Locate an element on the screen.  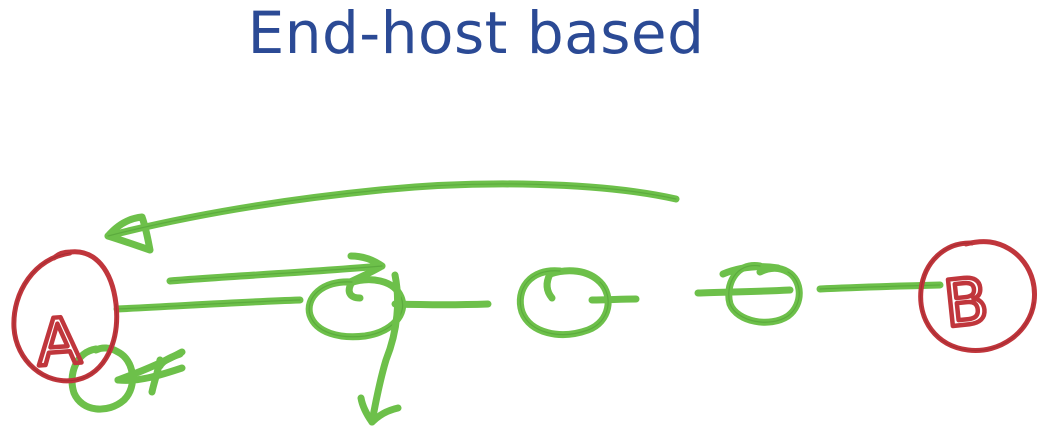
slide-title: End-host based is located at coordinates (476, 33).